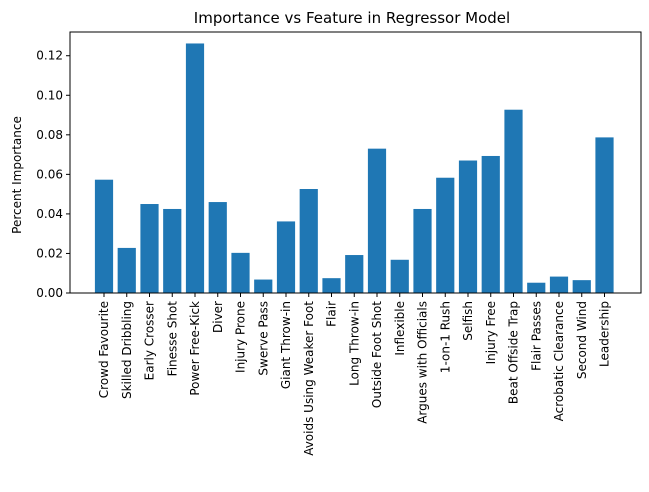 This screenshot has height=492, width=649. Describe the element at coordinates (514, 352) in the screenshot. I see `x-tick-label: Beat Offside Trap` at that location.